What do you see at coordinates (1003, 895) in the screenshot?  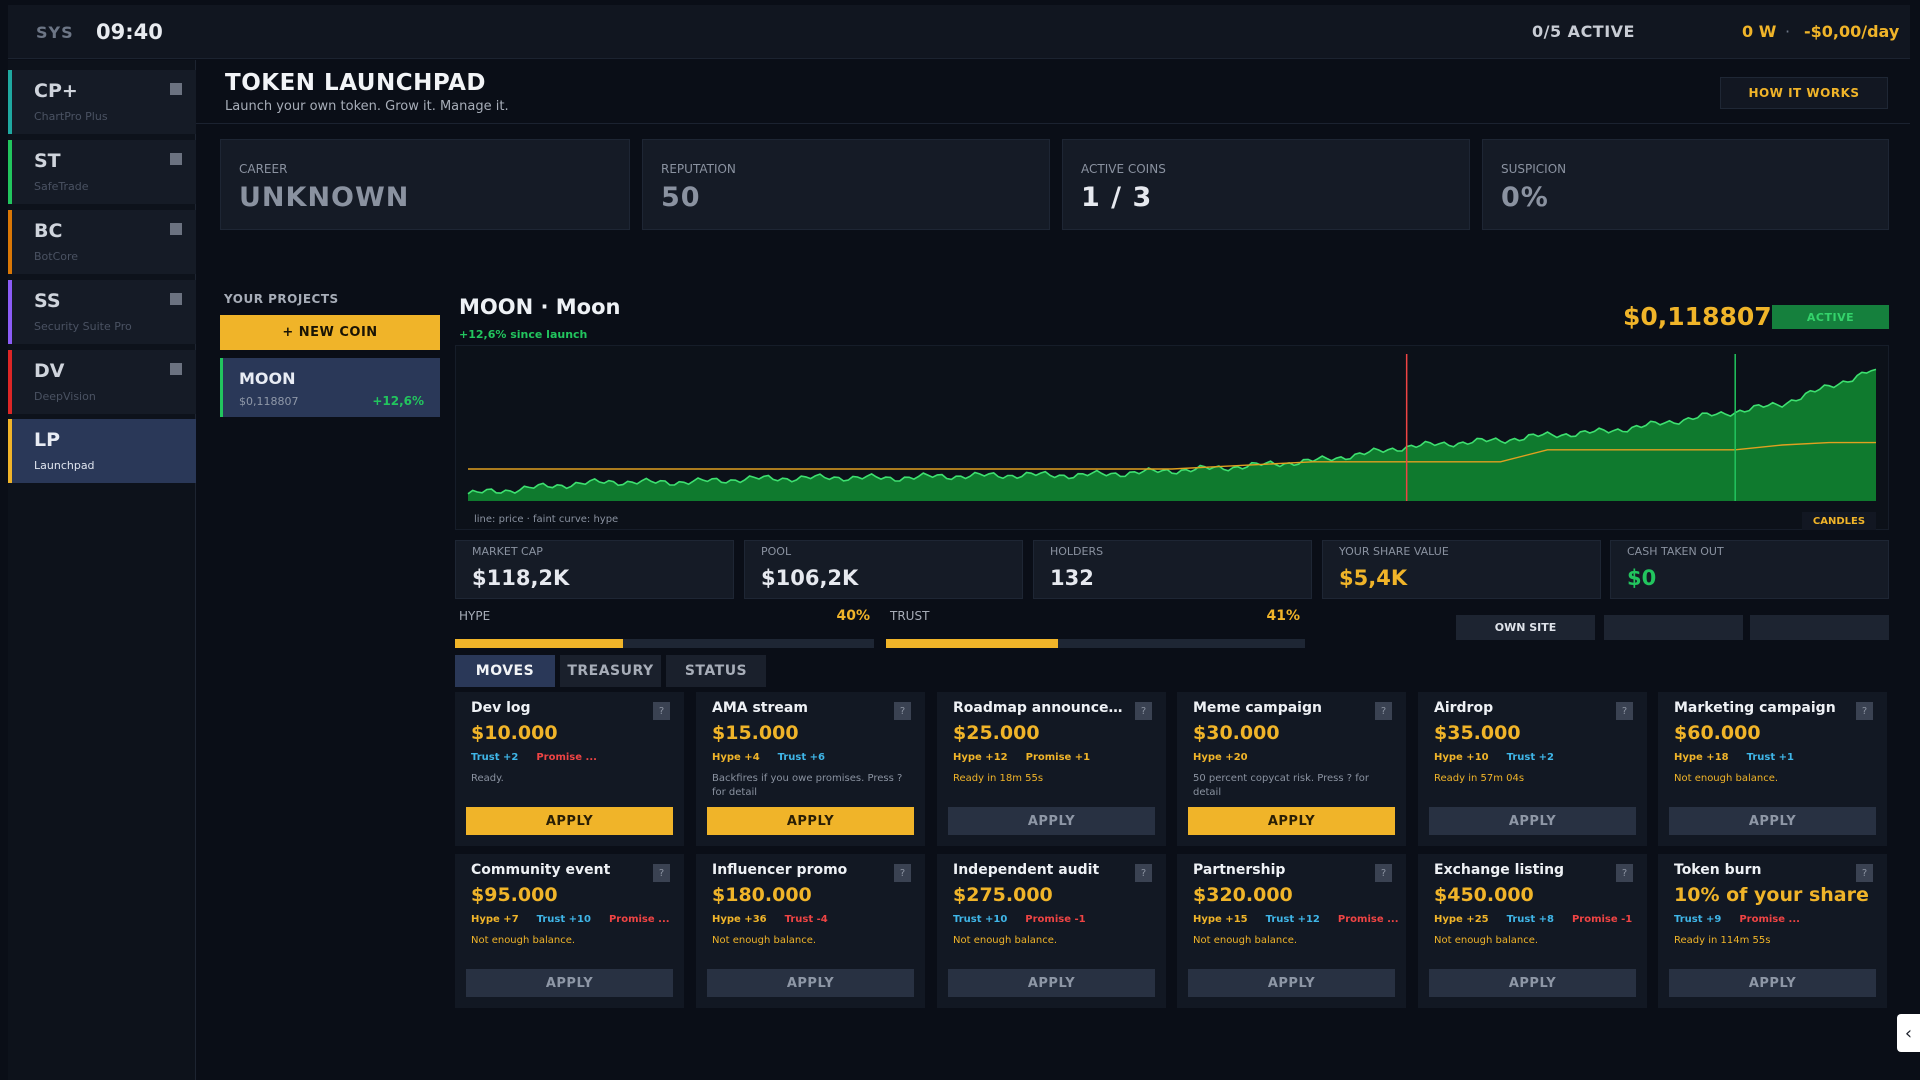 I see `move-cost: $275.000` at bounding box center [1003, 895].